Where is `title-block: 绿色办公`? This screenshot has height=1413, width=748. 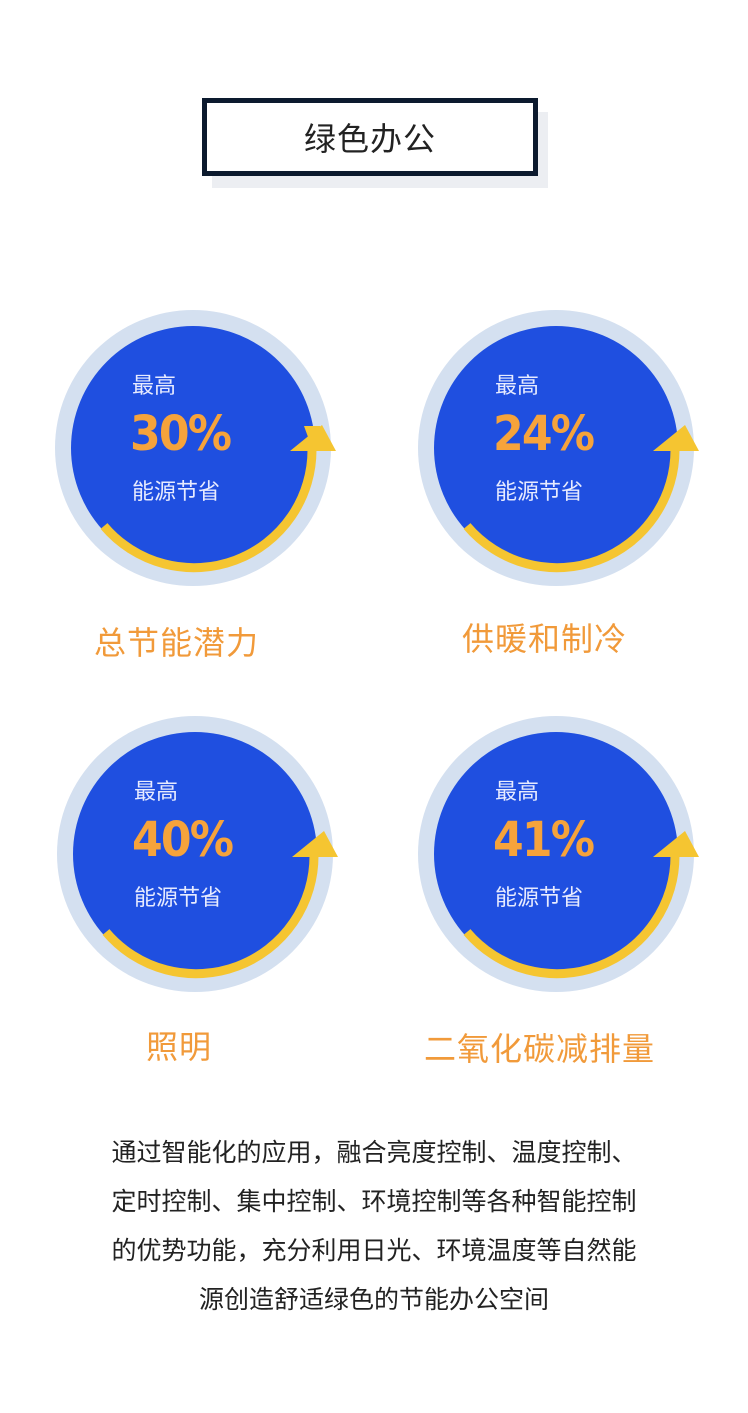
title-block: 绿色办公 is located at coordinates (375, 144).